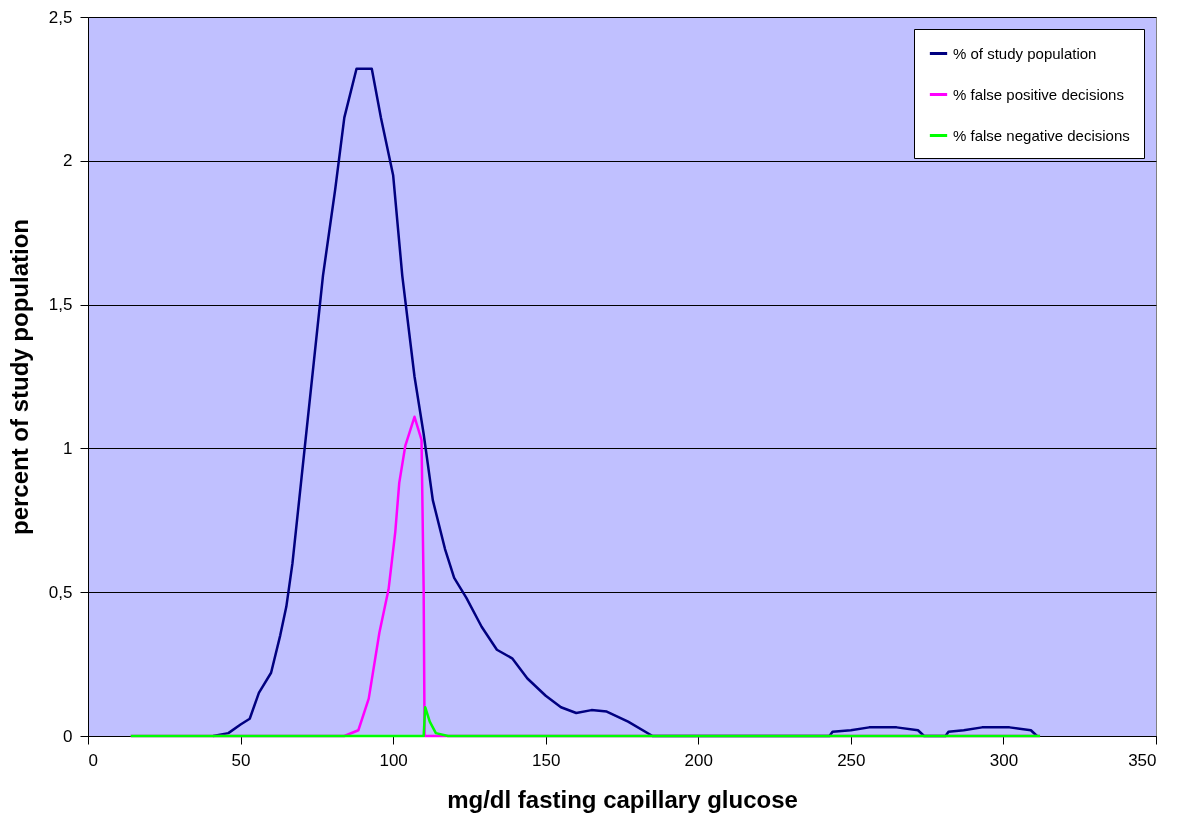  Describe the element at coordinates (19, 377) in the screenshot. I see `y-axis-title: percent of study population` at that location.